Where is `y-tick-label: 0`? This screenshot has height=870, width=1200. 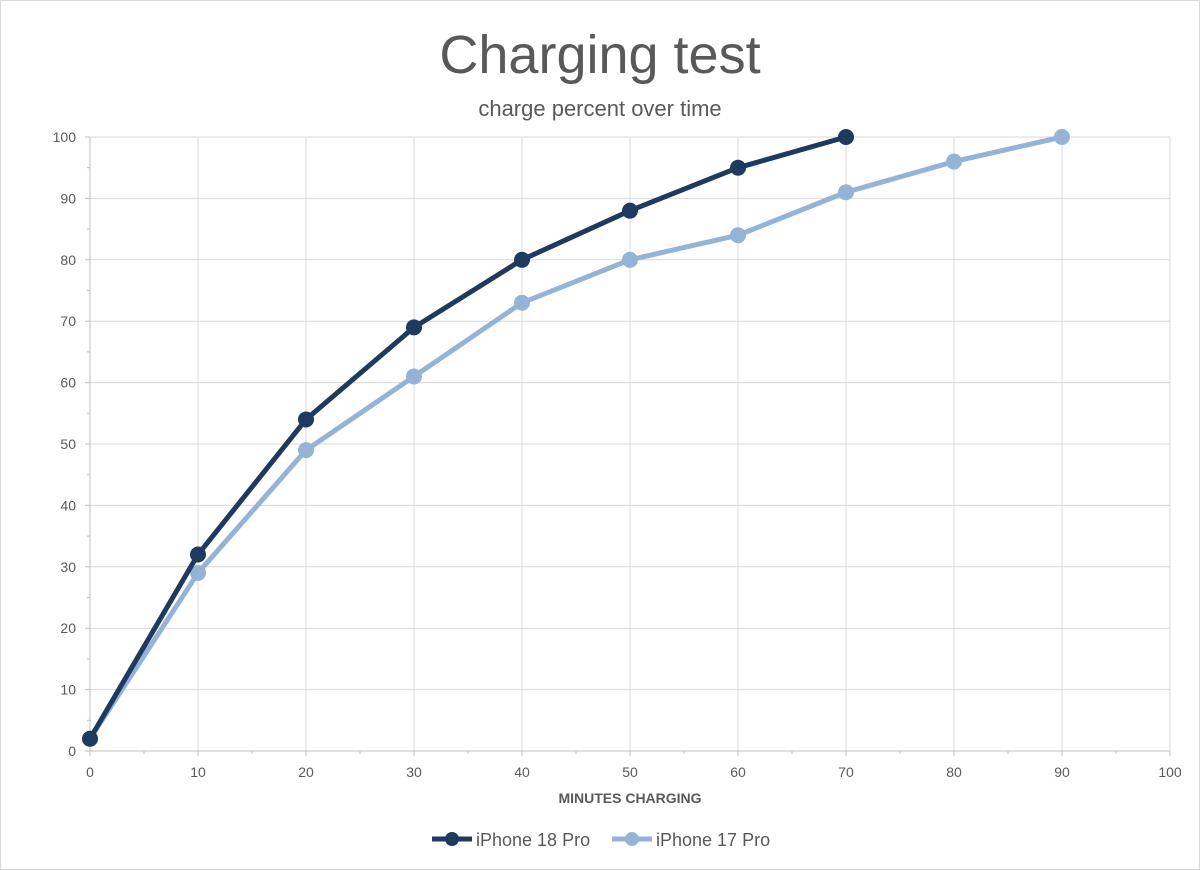 y-tick-label: 0 is located at coordinates (72, 751).